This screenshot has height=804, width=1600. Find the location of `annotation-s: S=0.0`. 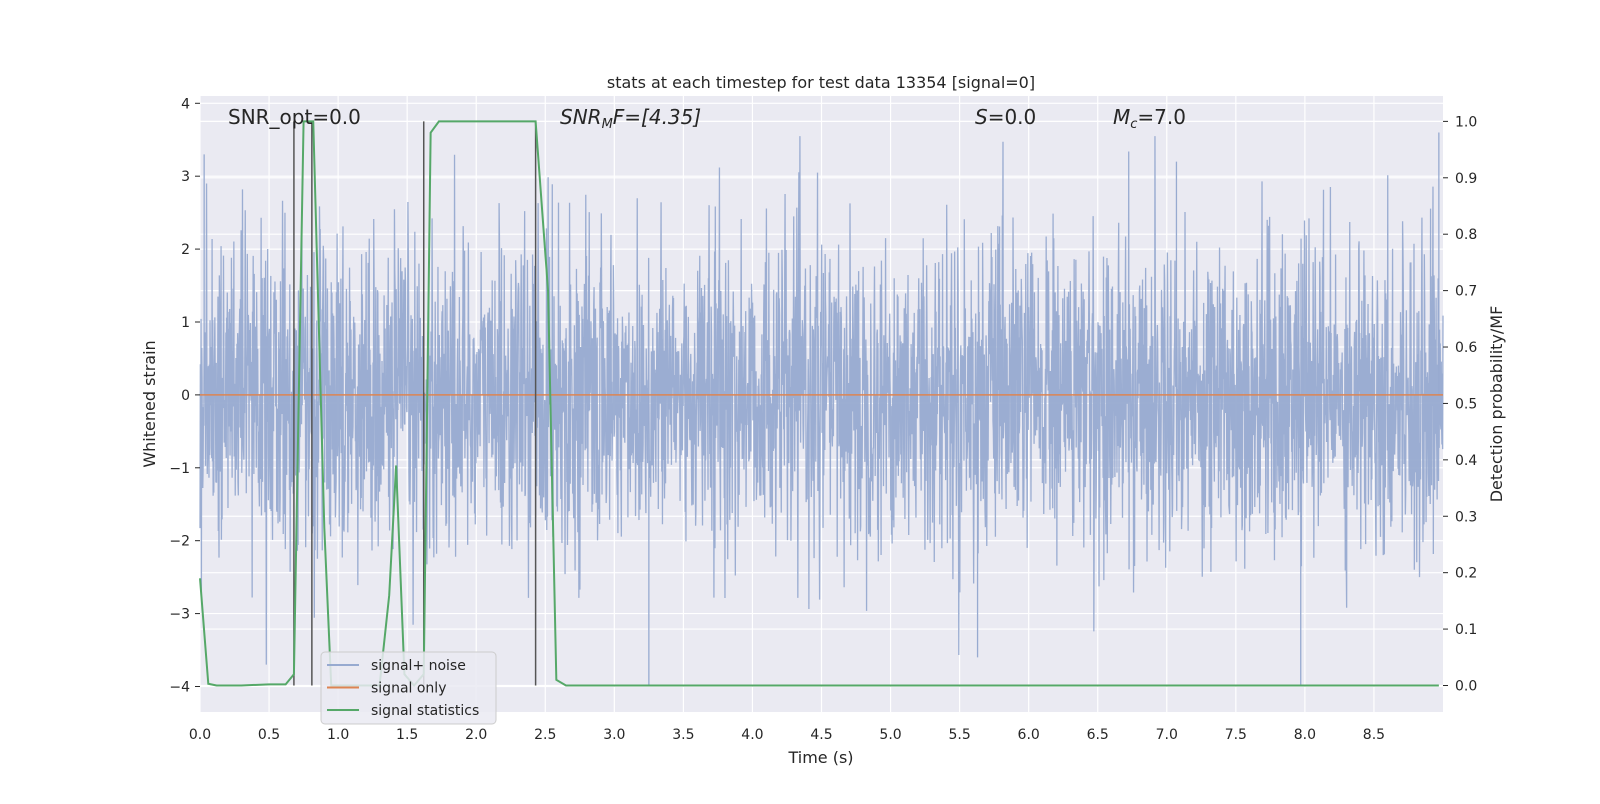

annotation-s: S=0.0 is located at coordinates (1005, 117).